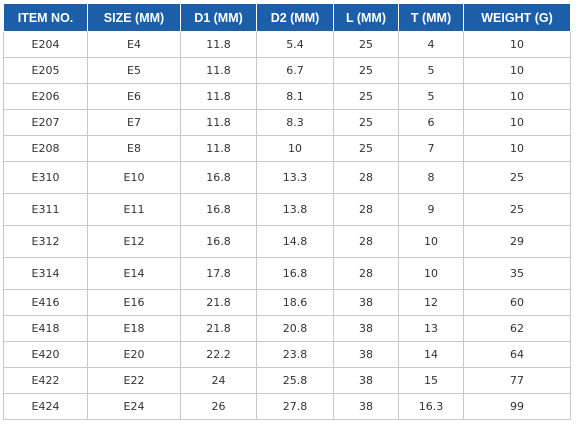  Describe the element at coordinates (431, 122) in the screenshot. I see `table-cell: 6` at that location.